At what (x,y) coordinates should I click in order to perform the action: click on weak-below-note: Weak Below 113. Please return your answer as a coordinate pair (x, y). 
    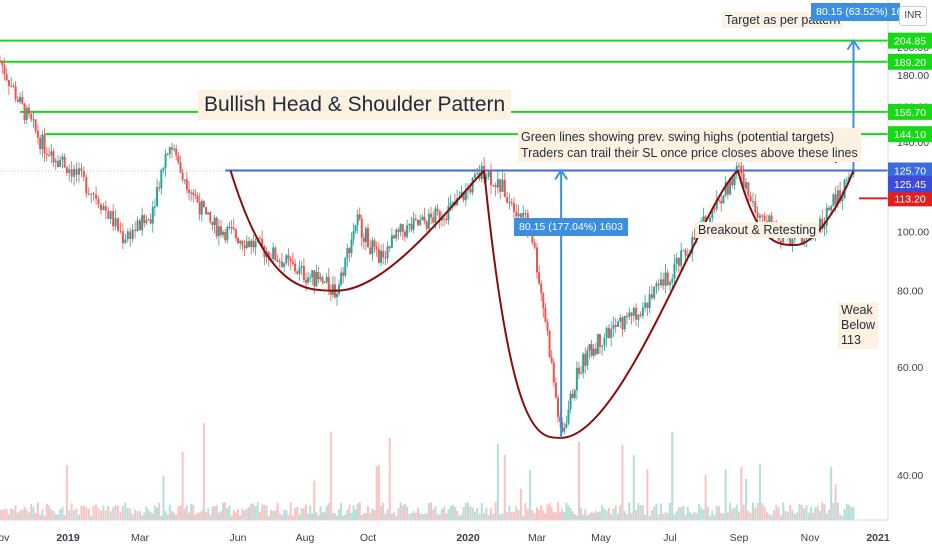
    Looking at the image, I should click on (858, 325).